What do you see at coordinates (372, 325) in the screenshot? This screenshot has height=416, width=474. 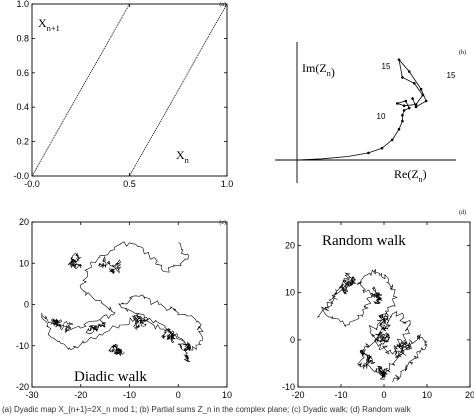 I see `random-walk-path` at bounding box center [372, 325].